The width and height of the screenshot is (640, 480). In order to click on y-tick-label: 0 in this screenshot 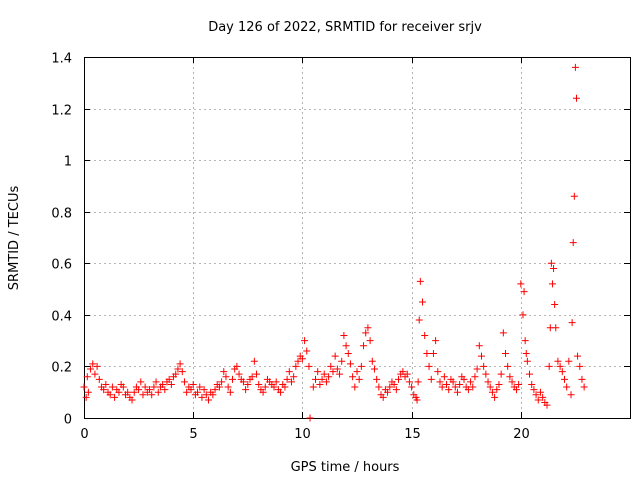, I will do `click(68, 420)`.